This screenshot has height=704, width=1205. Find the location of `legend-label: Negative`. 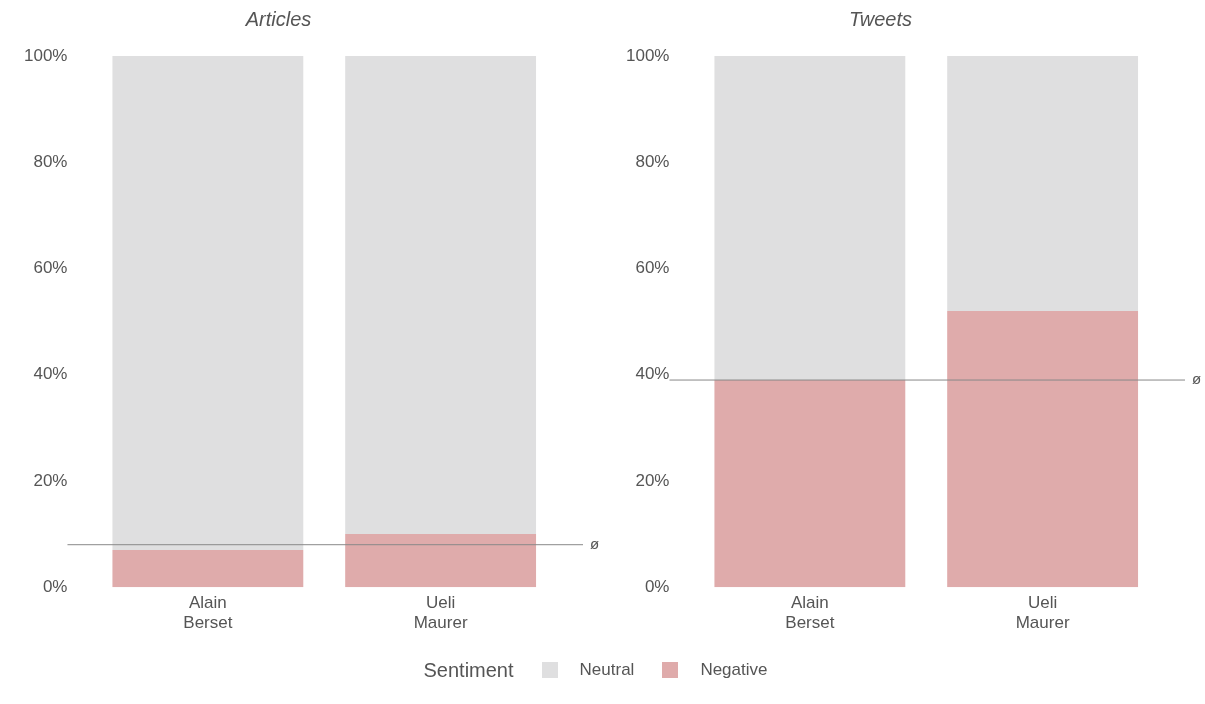

legend-label: Negative is located at coordinates (734, 670).